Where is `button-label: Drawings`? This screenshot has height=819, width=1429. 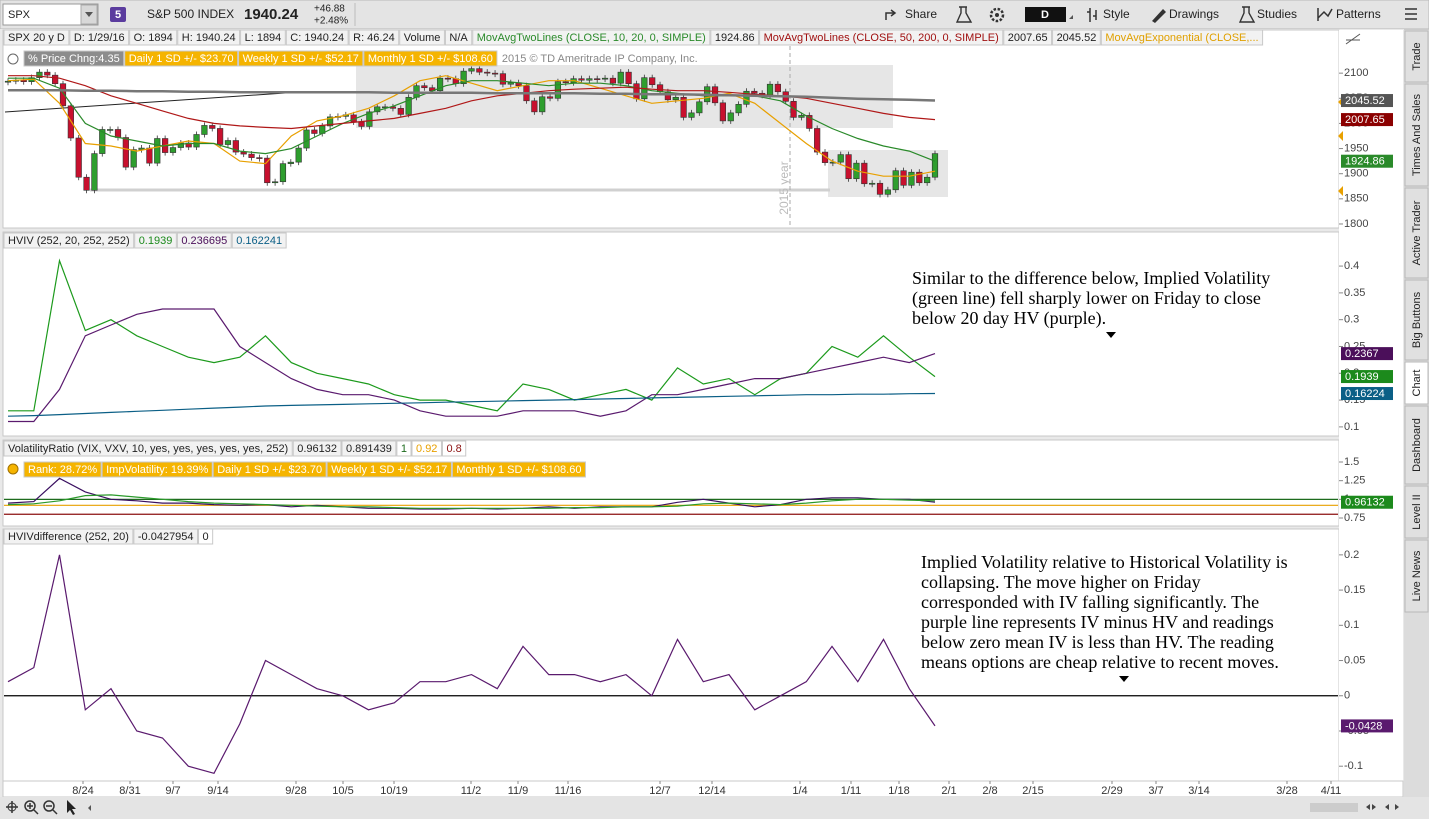 button-label: Drawings is located at coordinates (1194, 14).